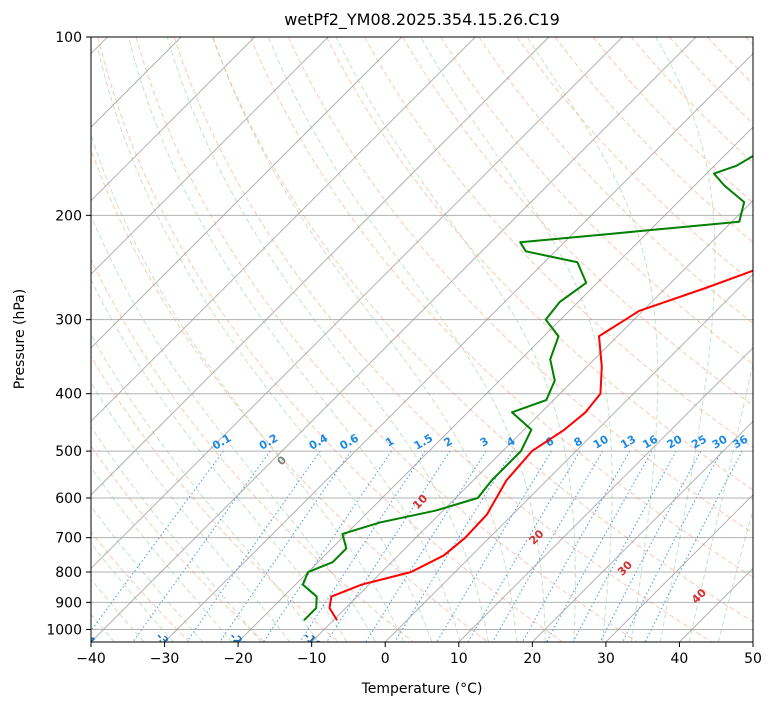  Describe the element at coordinates (64, 630) in the screenshot. I see `y-tick-label: 1000` at that location.